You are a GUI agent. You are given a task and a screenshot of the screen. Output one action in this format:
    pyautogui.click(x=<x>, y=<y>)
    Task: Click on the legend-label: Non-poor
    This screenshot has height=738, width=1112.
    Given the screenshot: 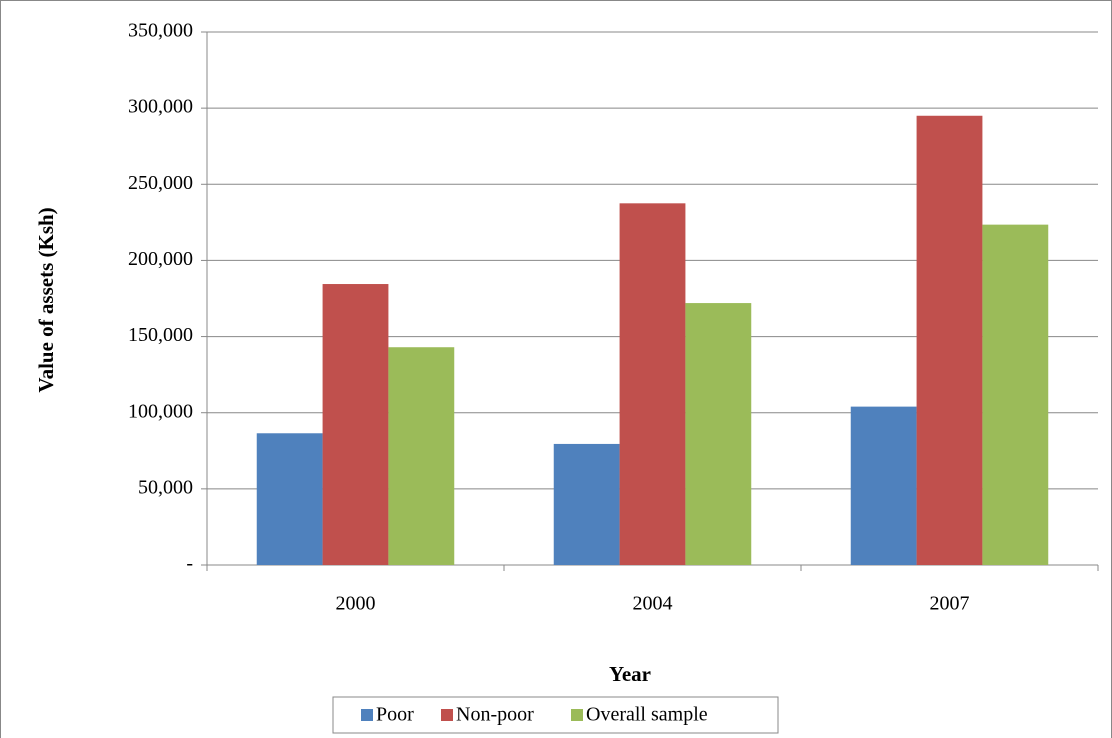 What is the action you would take?
    pyautogui.click(x=495, y=715)
    